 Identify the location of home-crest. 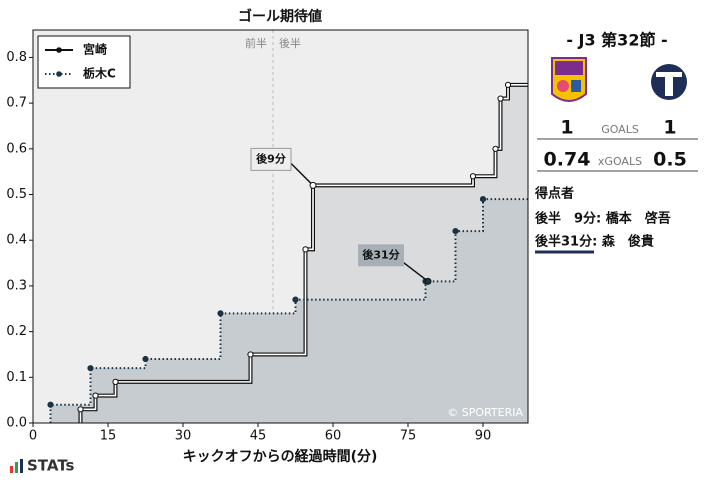
(569, 79).